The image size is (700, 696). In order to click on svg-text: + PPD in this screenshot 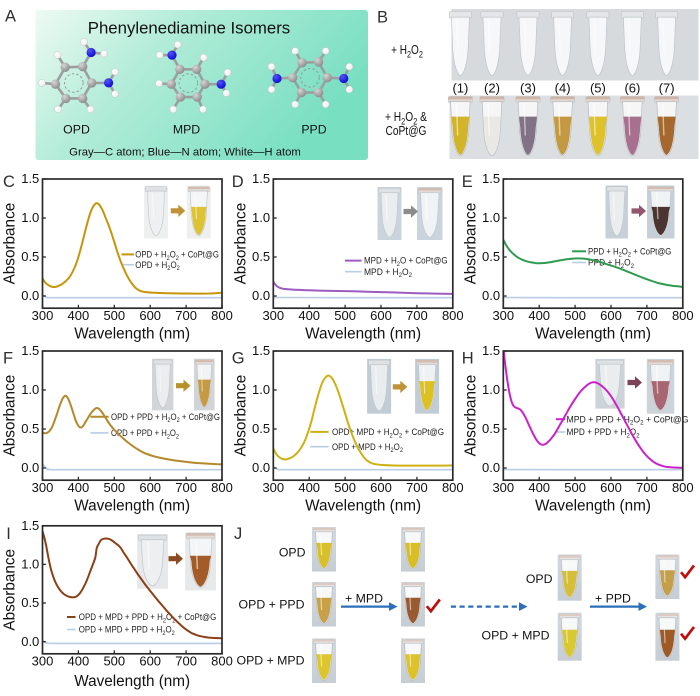, I will do `click(613, 598)`.